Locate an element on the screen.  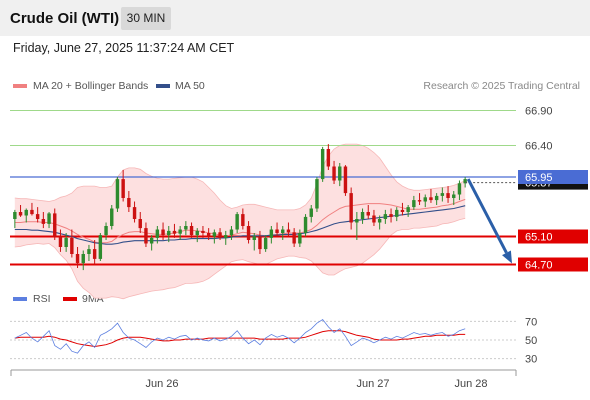
level-label-64.70: 64.70 is located at coordinates (539, 266).